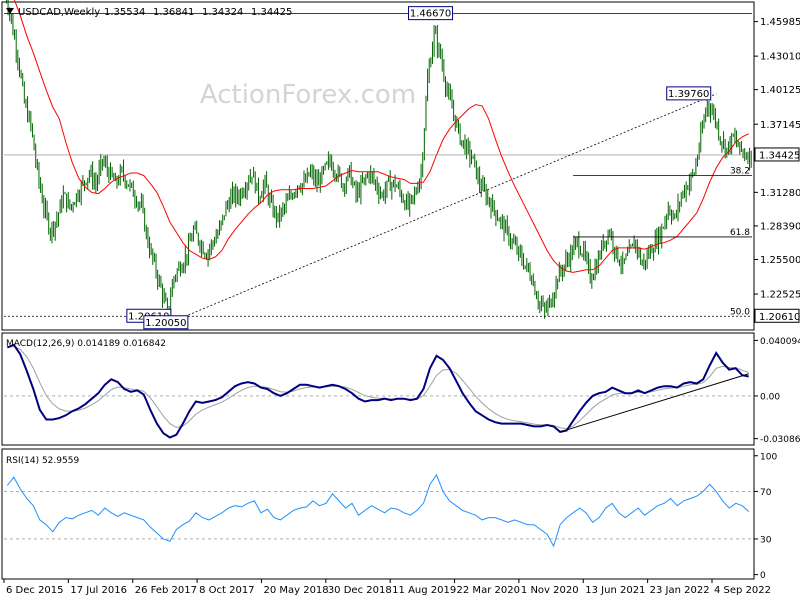  What do you see at coordinates (780, 125) in the screenshot?
I see `price-tick-label: 1.37145` at bounding box center [780, 125].